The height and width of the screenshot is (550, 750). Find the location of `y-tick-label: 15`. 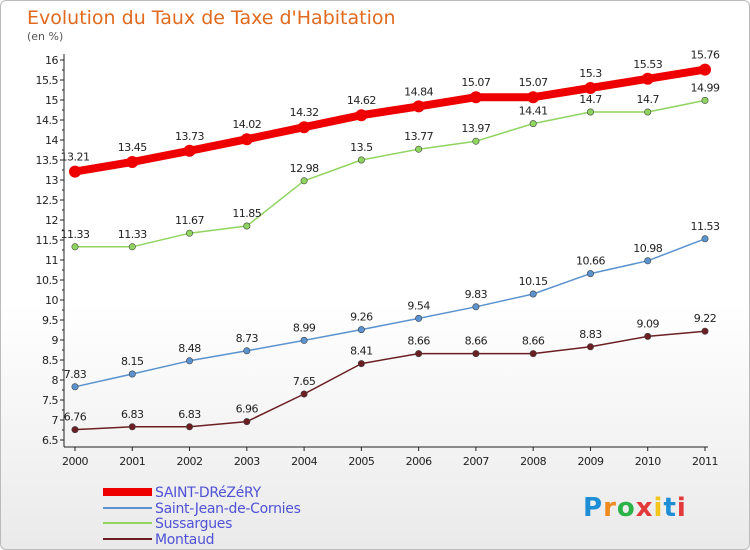

y-tick-label: 15 is located at coordinates (51, 100).